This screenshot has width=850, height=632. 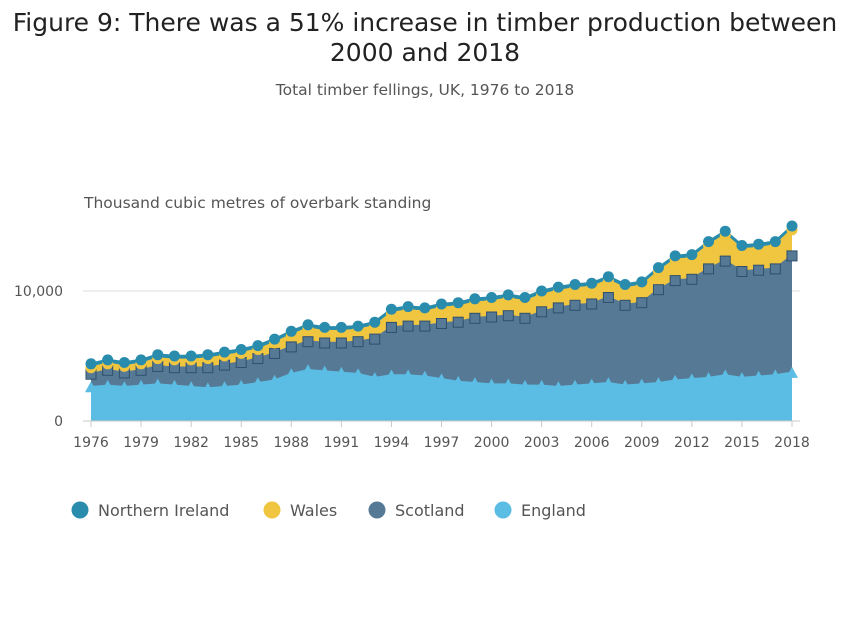 I want to click on legend: Northern Ireland Wales Scotland England, so click(x=328, y=510).